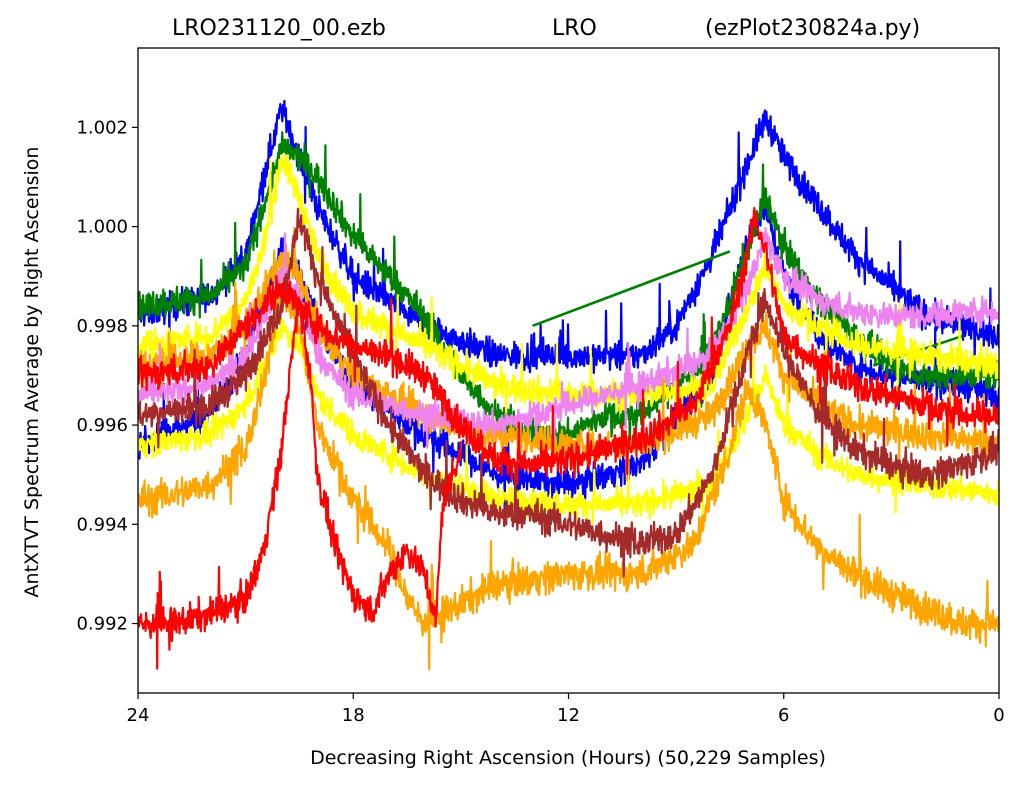 The height and width of the screenshot is (788, 1024). Describe the element at coordinates (107, 376) in the screenshot. I see `y-axis: 0.992 0.994 0.996 0.998 1.000 1.002` at that location.